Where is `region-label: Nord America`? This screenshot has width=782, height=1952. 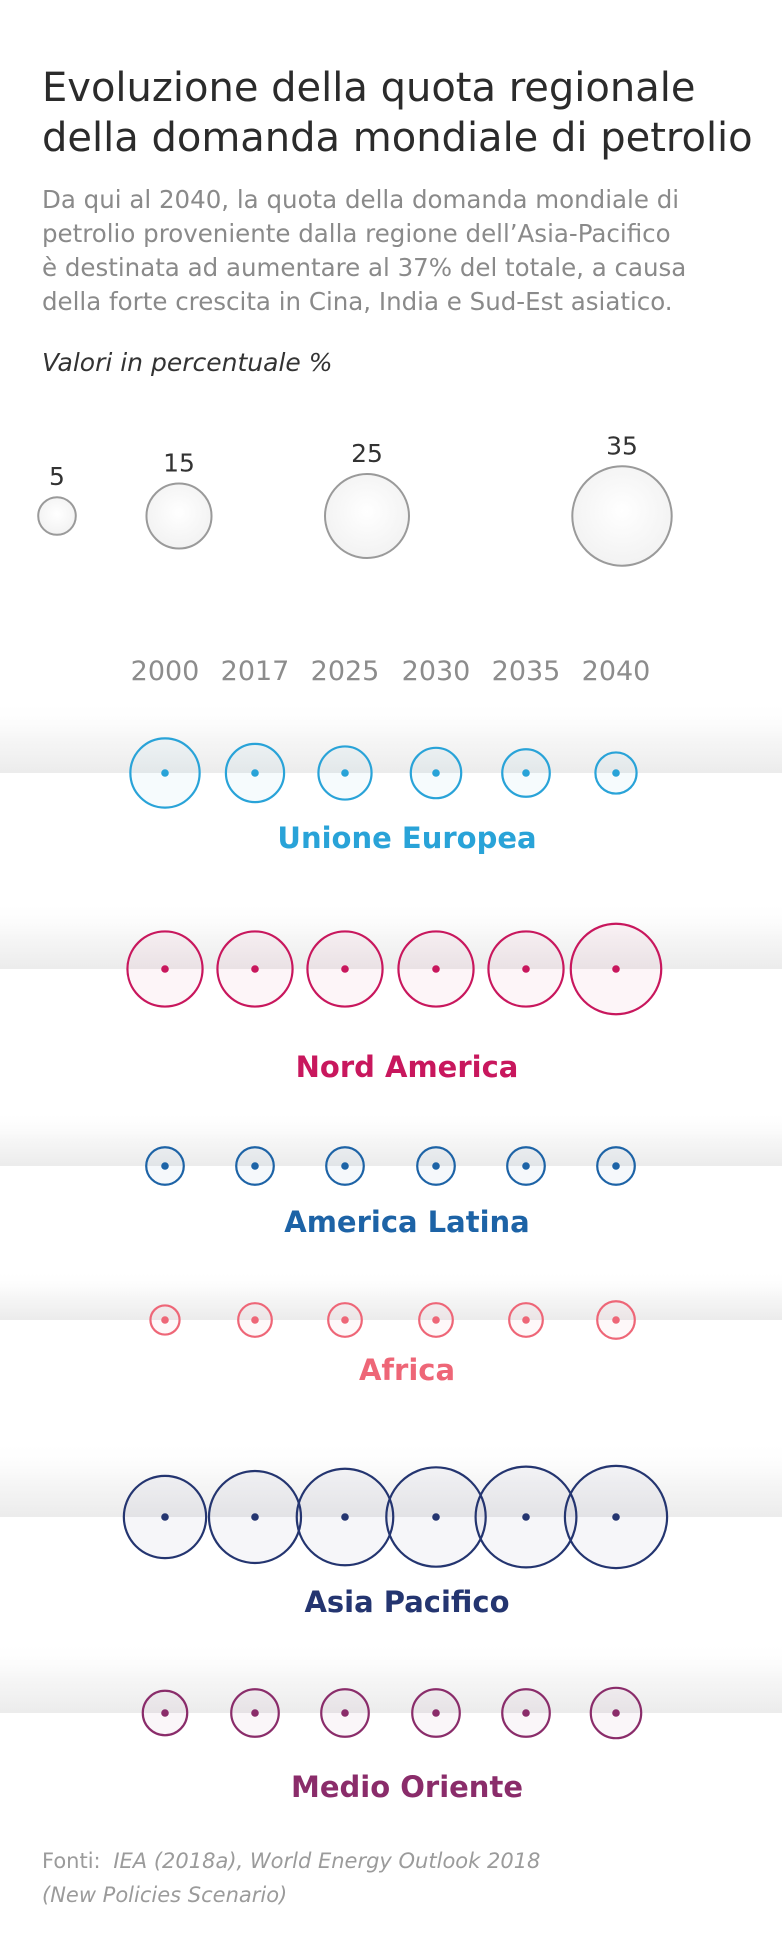
region-label: Nord America is located at coordinates (407, 1067).